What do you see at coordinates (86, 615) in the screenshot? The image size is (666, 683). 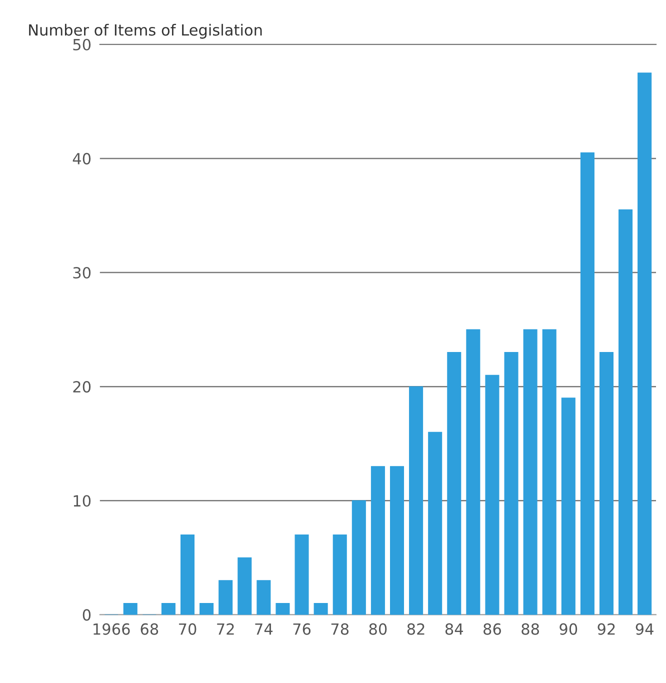 I see `y-tick-label: 0` at bounding box center [86, 615].